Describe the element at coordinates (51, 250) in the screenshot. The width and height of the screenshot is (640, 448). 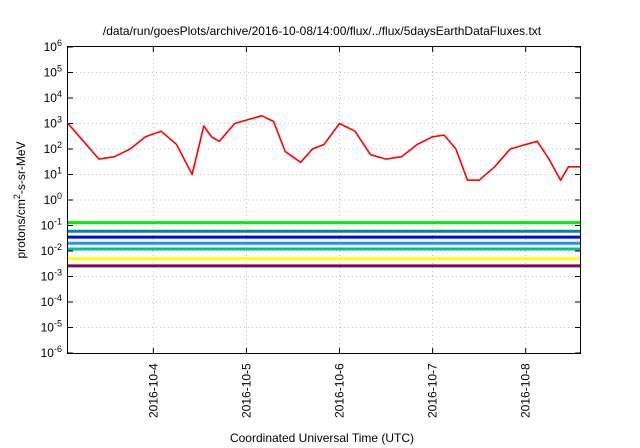
I see `y-tick-label: 10⁻²` at that location.